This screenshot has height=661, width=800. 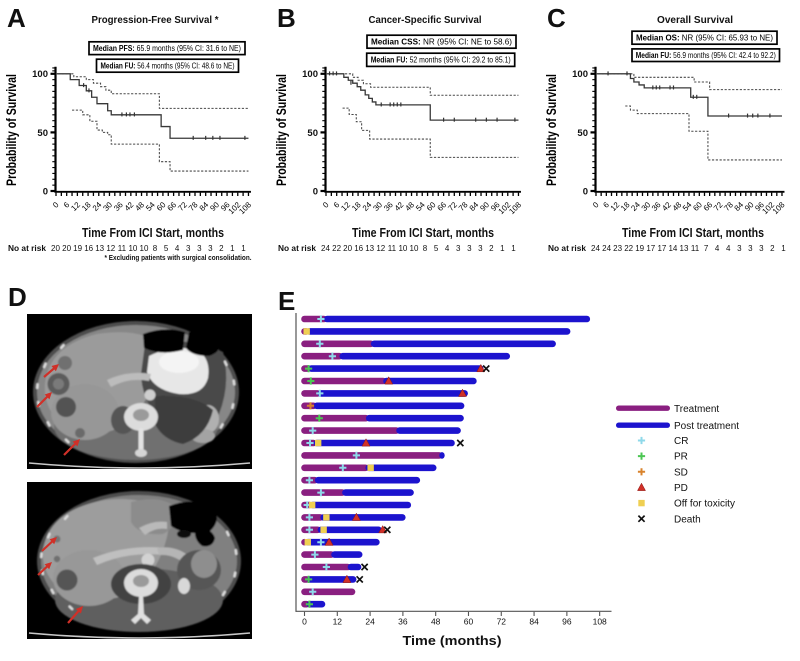 What do you see at coordinates (286, 301) in the screenshot?
I see `svg-text: E` at bounding box center [286, 301].